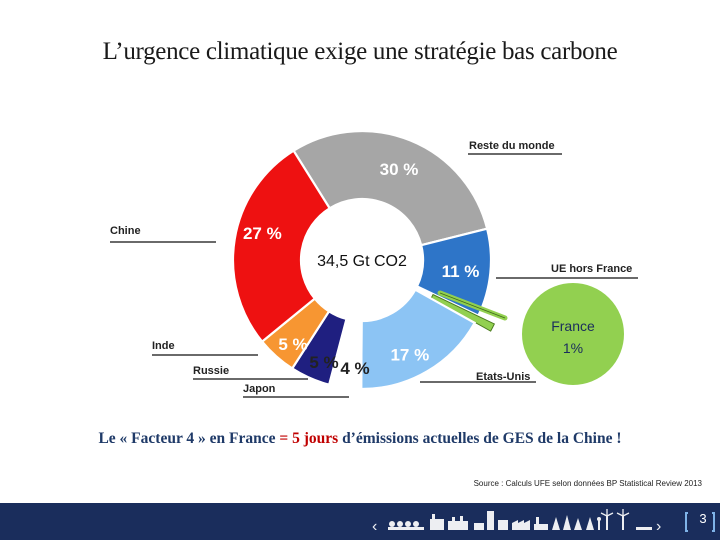 This screenshot has width=720, height=540. Describe the element at coordinates (573, 348) in the screenshot. I see `france-callout-value: 1%` at that location.